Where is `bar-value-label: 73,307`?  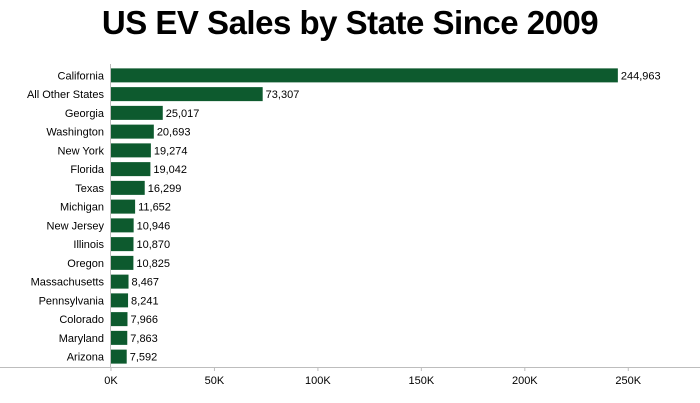 bar-value-label: 73,307 is located at coordinates (283, 95).